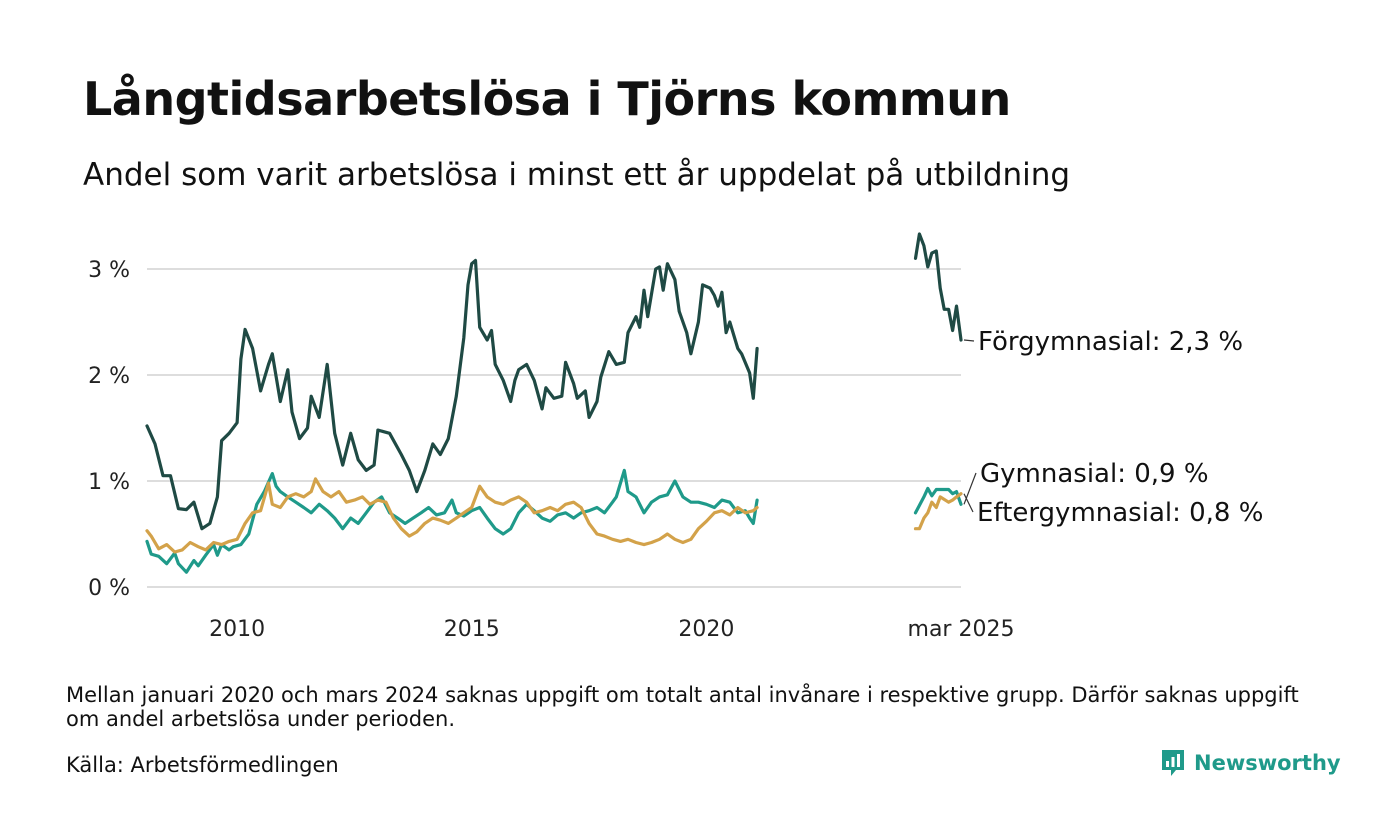  I want to click on x-tick-label: 2010, so click(237, 629).